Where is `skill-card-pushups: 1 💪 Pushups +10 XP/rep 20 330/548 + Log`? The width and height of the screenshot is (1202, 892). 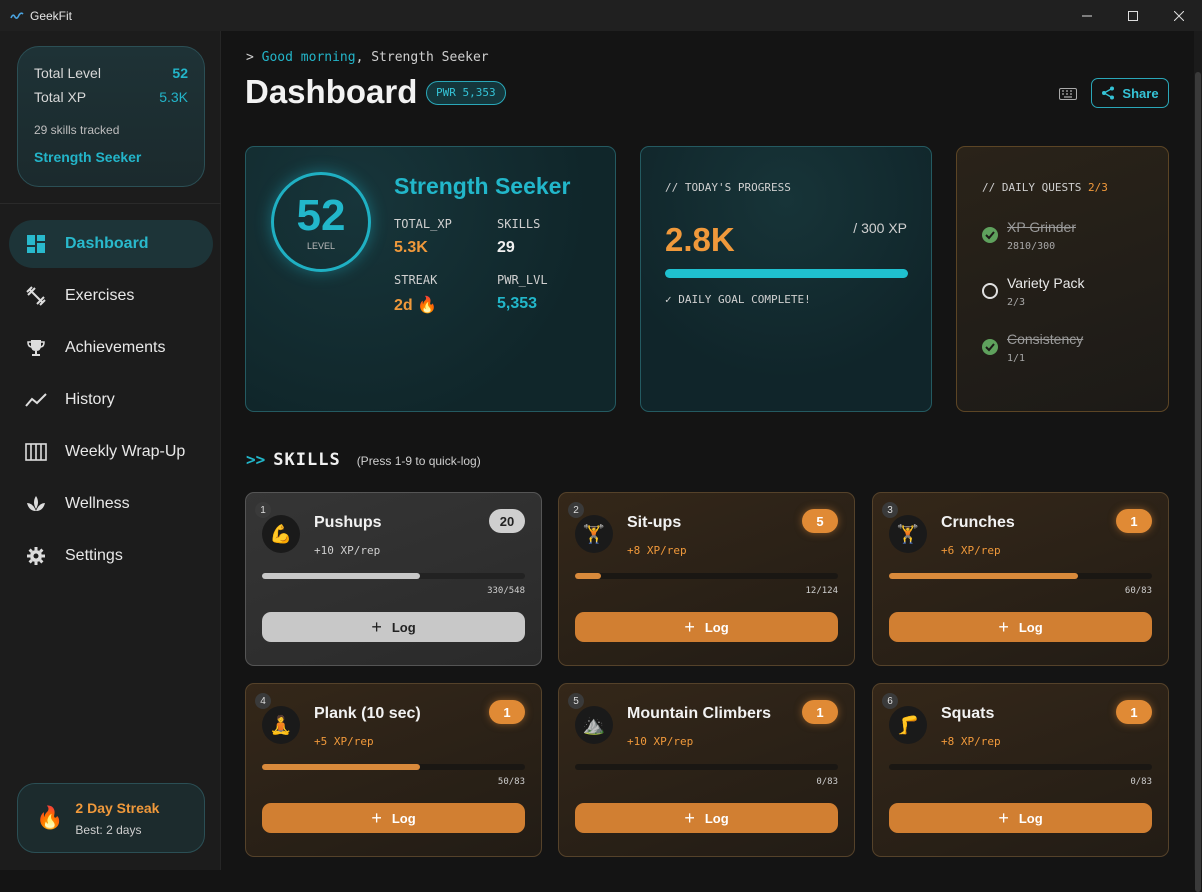 skill-card-pushups: 1 💪 Pushups +10 XP/rep 20 330/548 + Log is located at coordinates (393, 579).